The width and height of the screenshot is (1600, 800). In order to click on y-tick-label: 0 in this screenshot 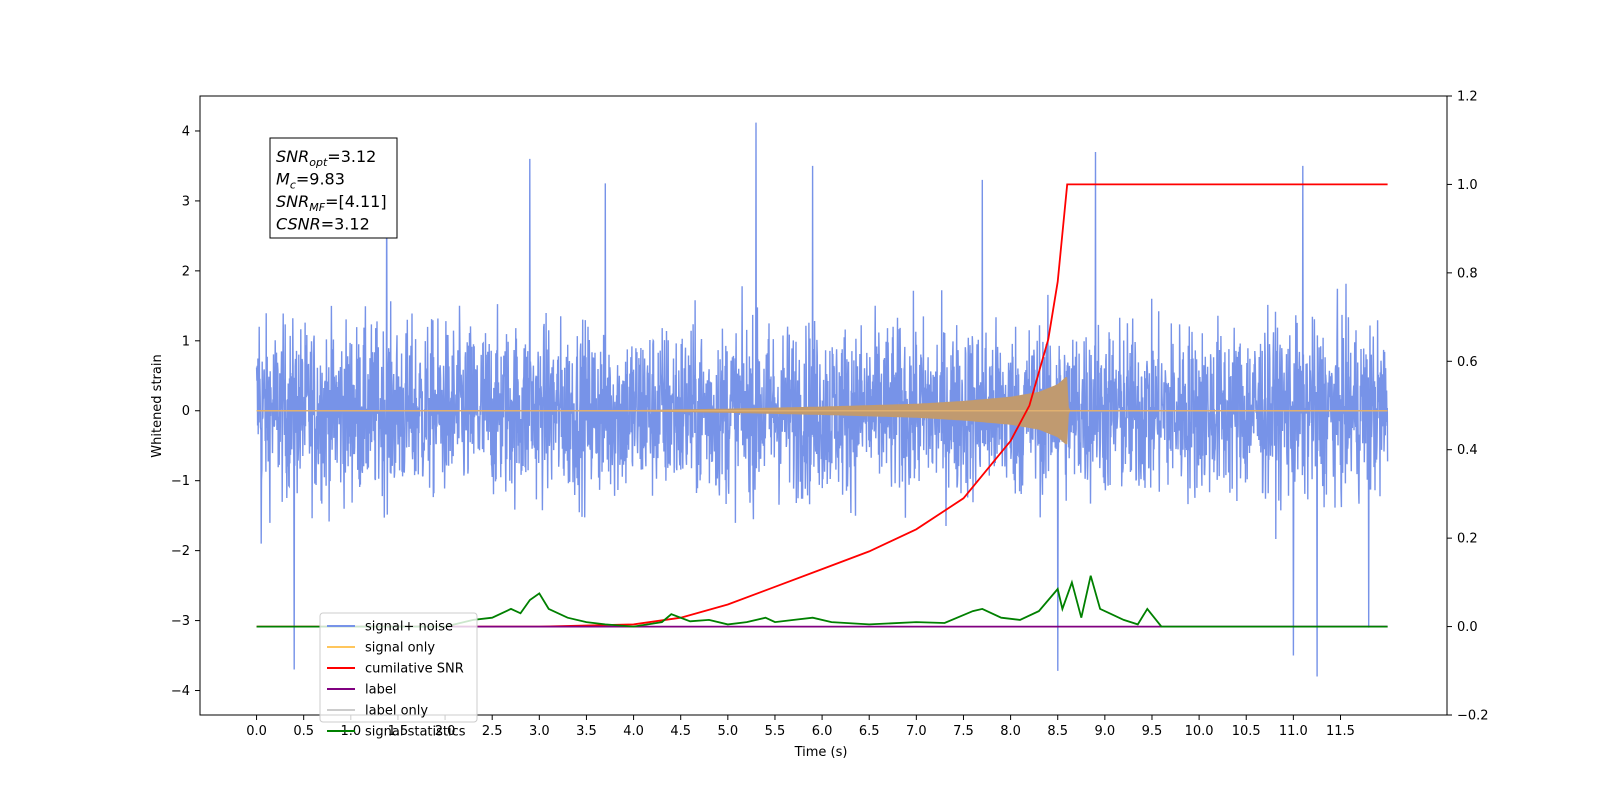, I will do `click(186, 411)`.